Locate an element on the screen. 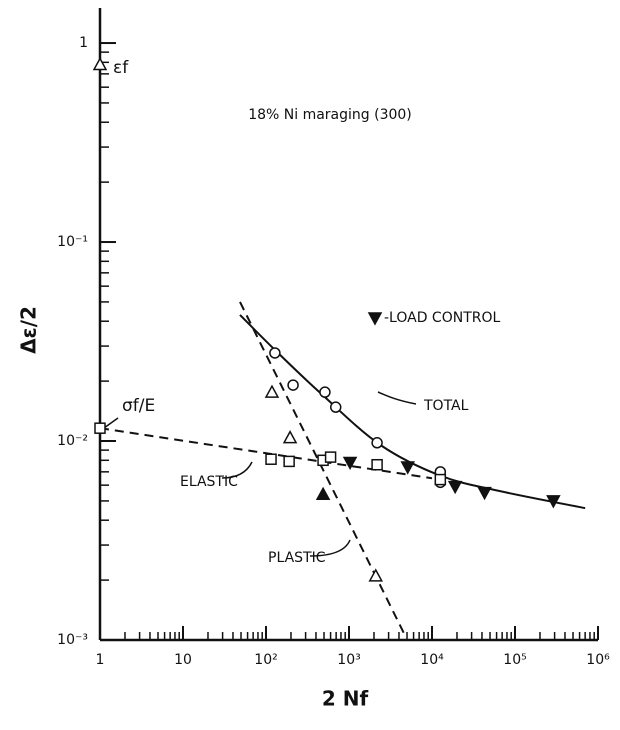  annotation: TOTAL is located at coordinates (446, 406).